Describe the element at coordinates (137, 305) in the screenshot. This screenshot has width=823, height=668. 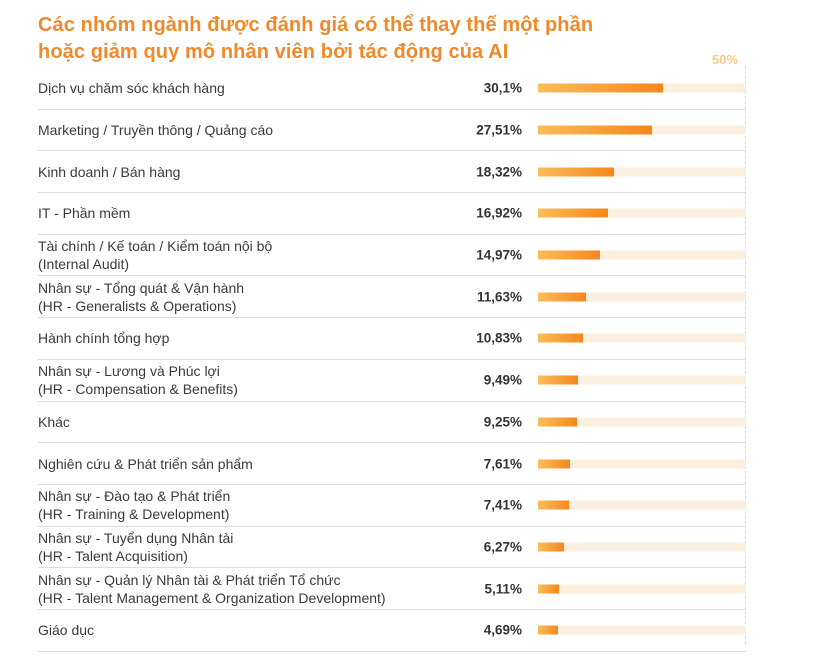
I see `category-label-line: (HR - Generalists & Operations)` at that location.